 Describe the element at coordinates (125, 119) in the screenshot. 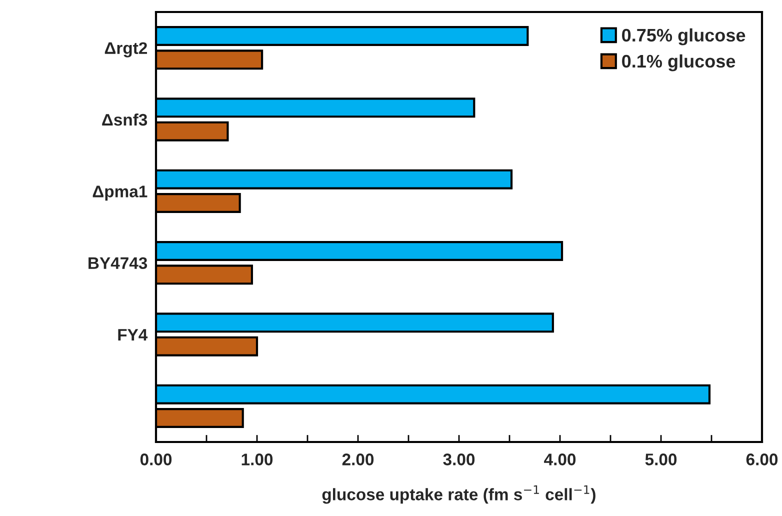

I see `y-tick-label: Δsnf3` at that location.